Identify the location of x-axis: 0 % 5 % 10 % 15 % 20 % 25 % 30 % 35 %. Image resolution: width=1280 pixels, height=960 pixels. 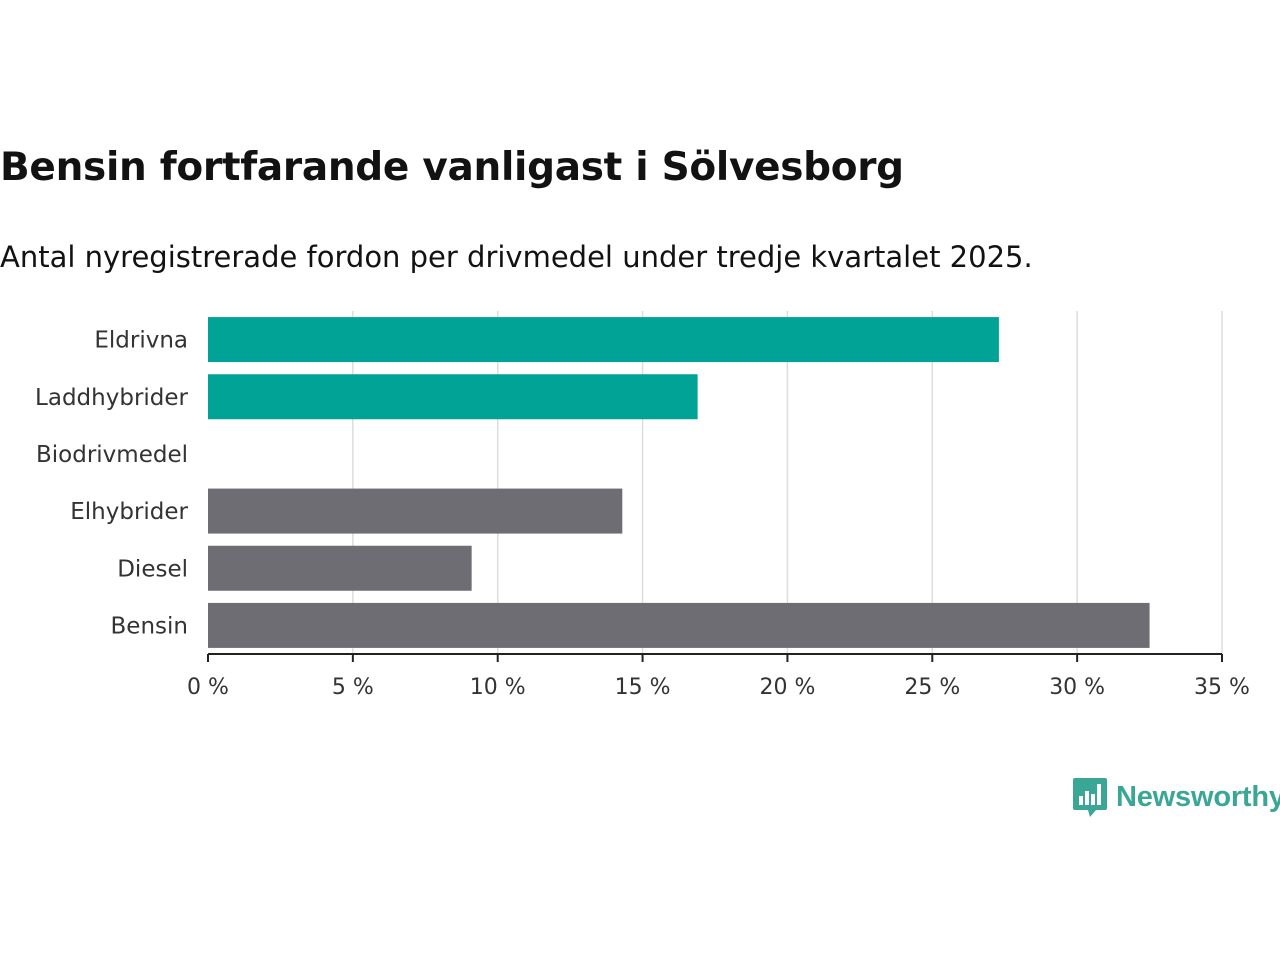
(718, 676).